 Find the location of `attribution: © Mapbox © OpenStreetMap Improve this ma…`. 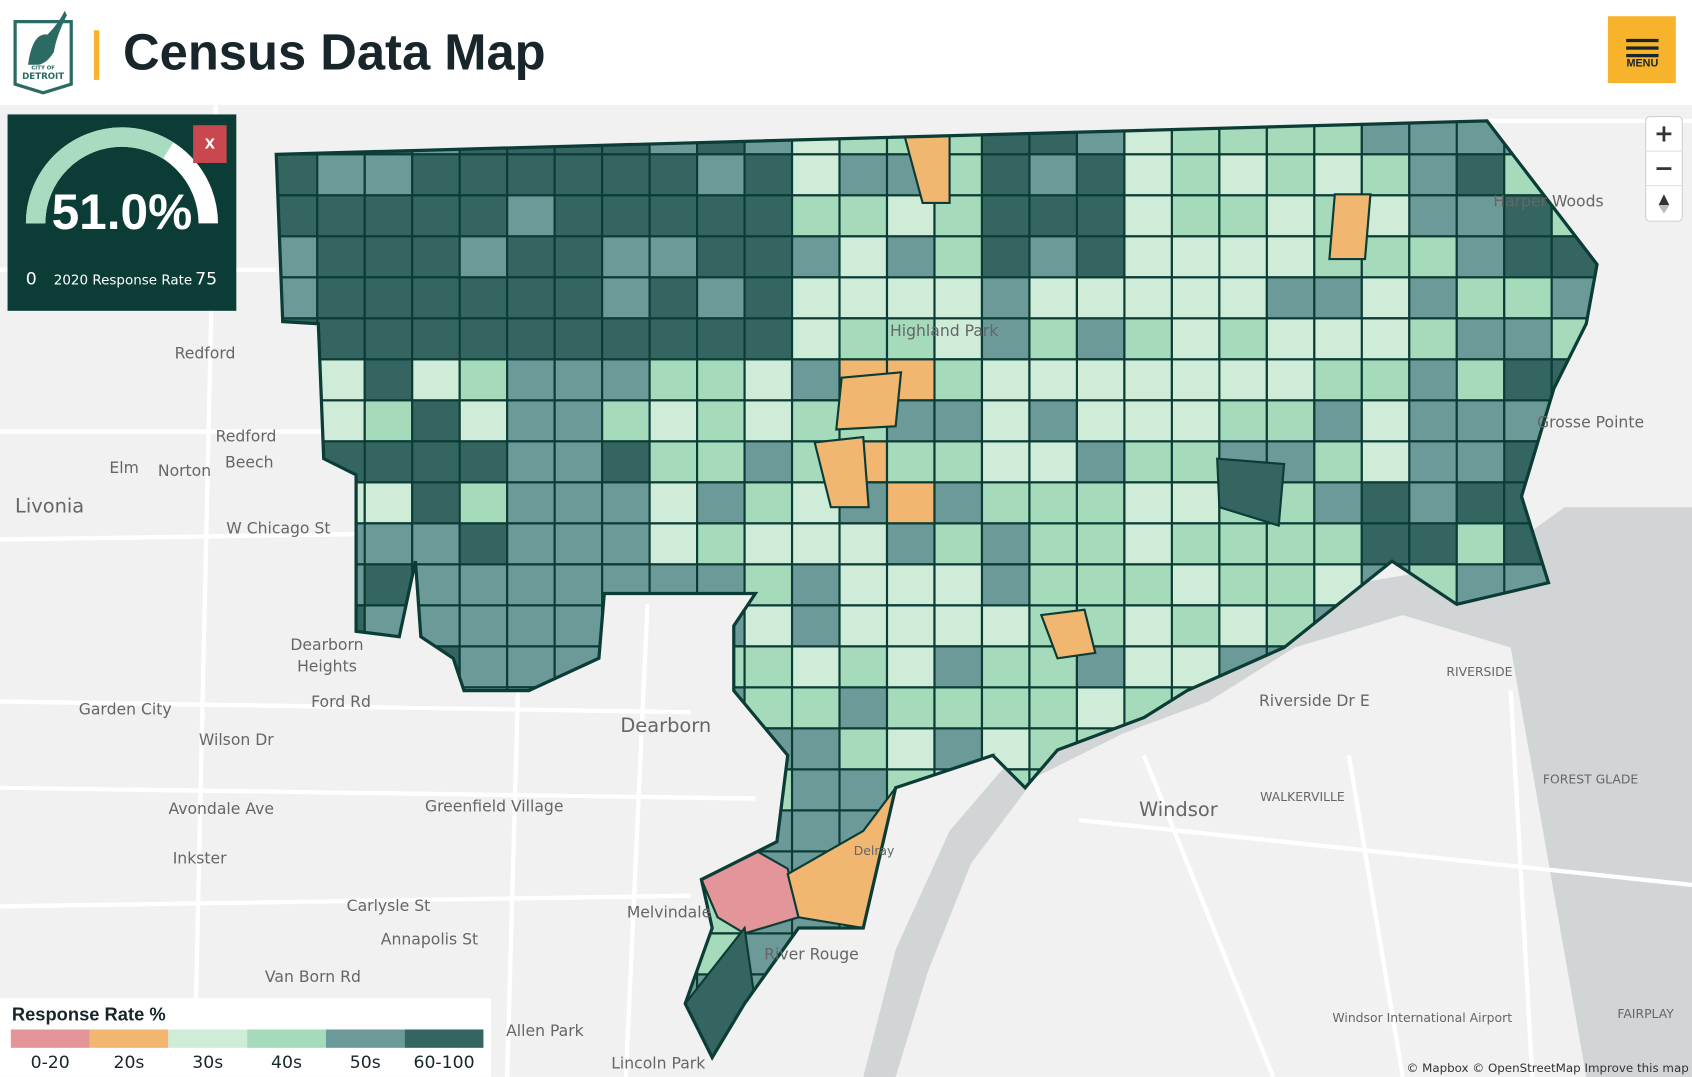

attribution: © Mapbox © OpenStreetMap Improve this ma… is located at coordinates (1547, 1068).